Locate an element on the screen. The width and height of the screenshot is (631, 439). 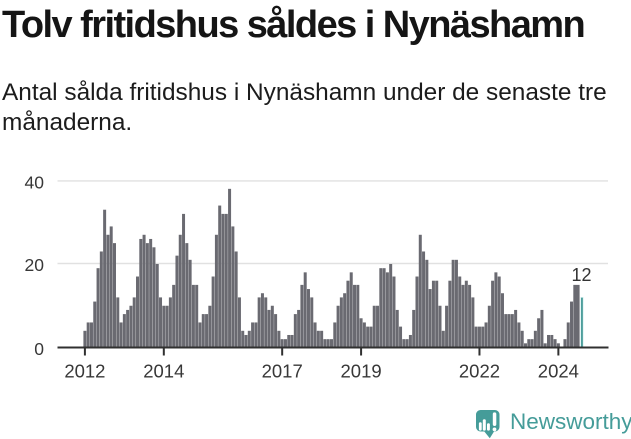
svg-text: 2024 is located at coordinates (558, 371).